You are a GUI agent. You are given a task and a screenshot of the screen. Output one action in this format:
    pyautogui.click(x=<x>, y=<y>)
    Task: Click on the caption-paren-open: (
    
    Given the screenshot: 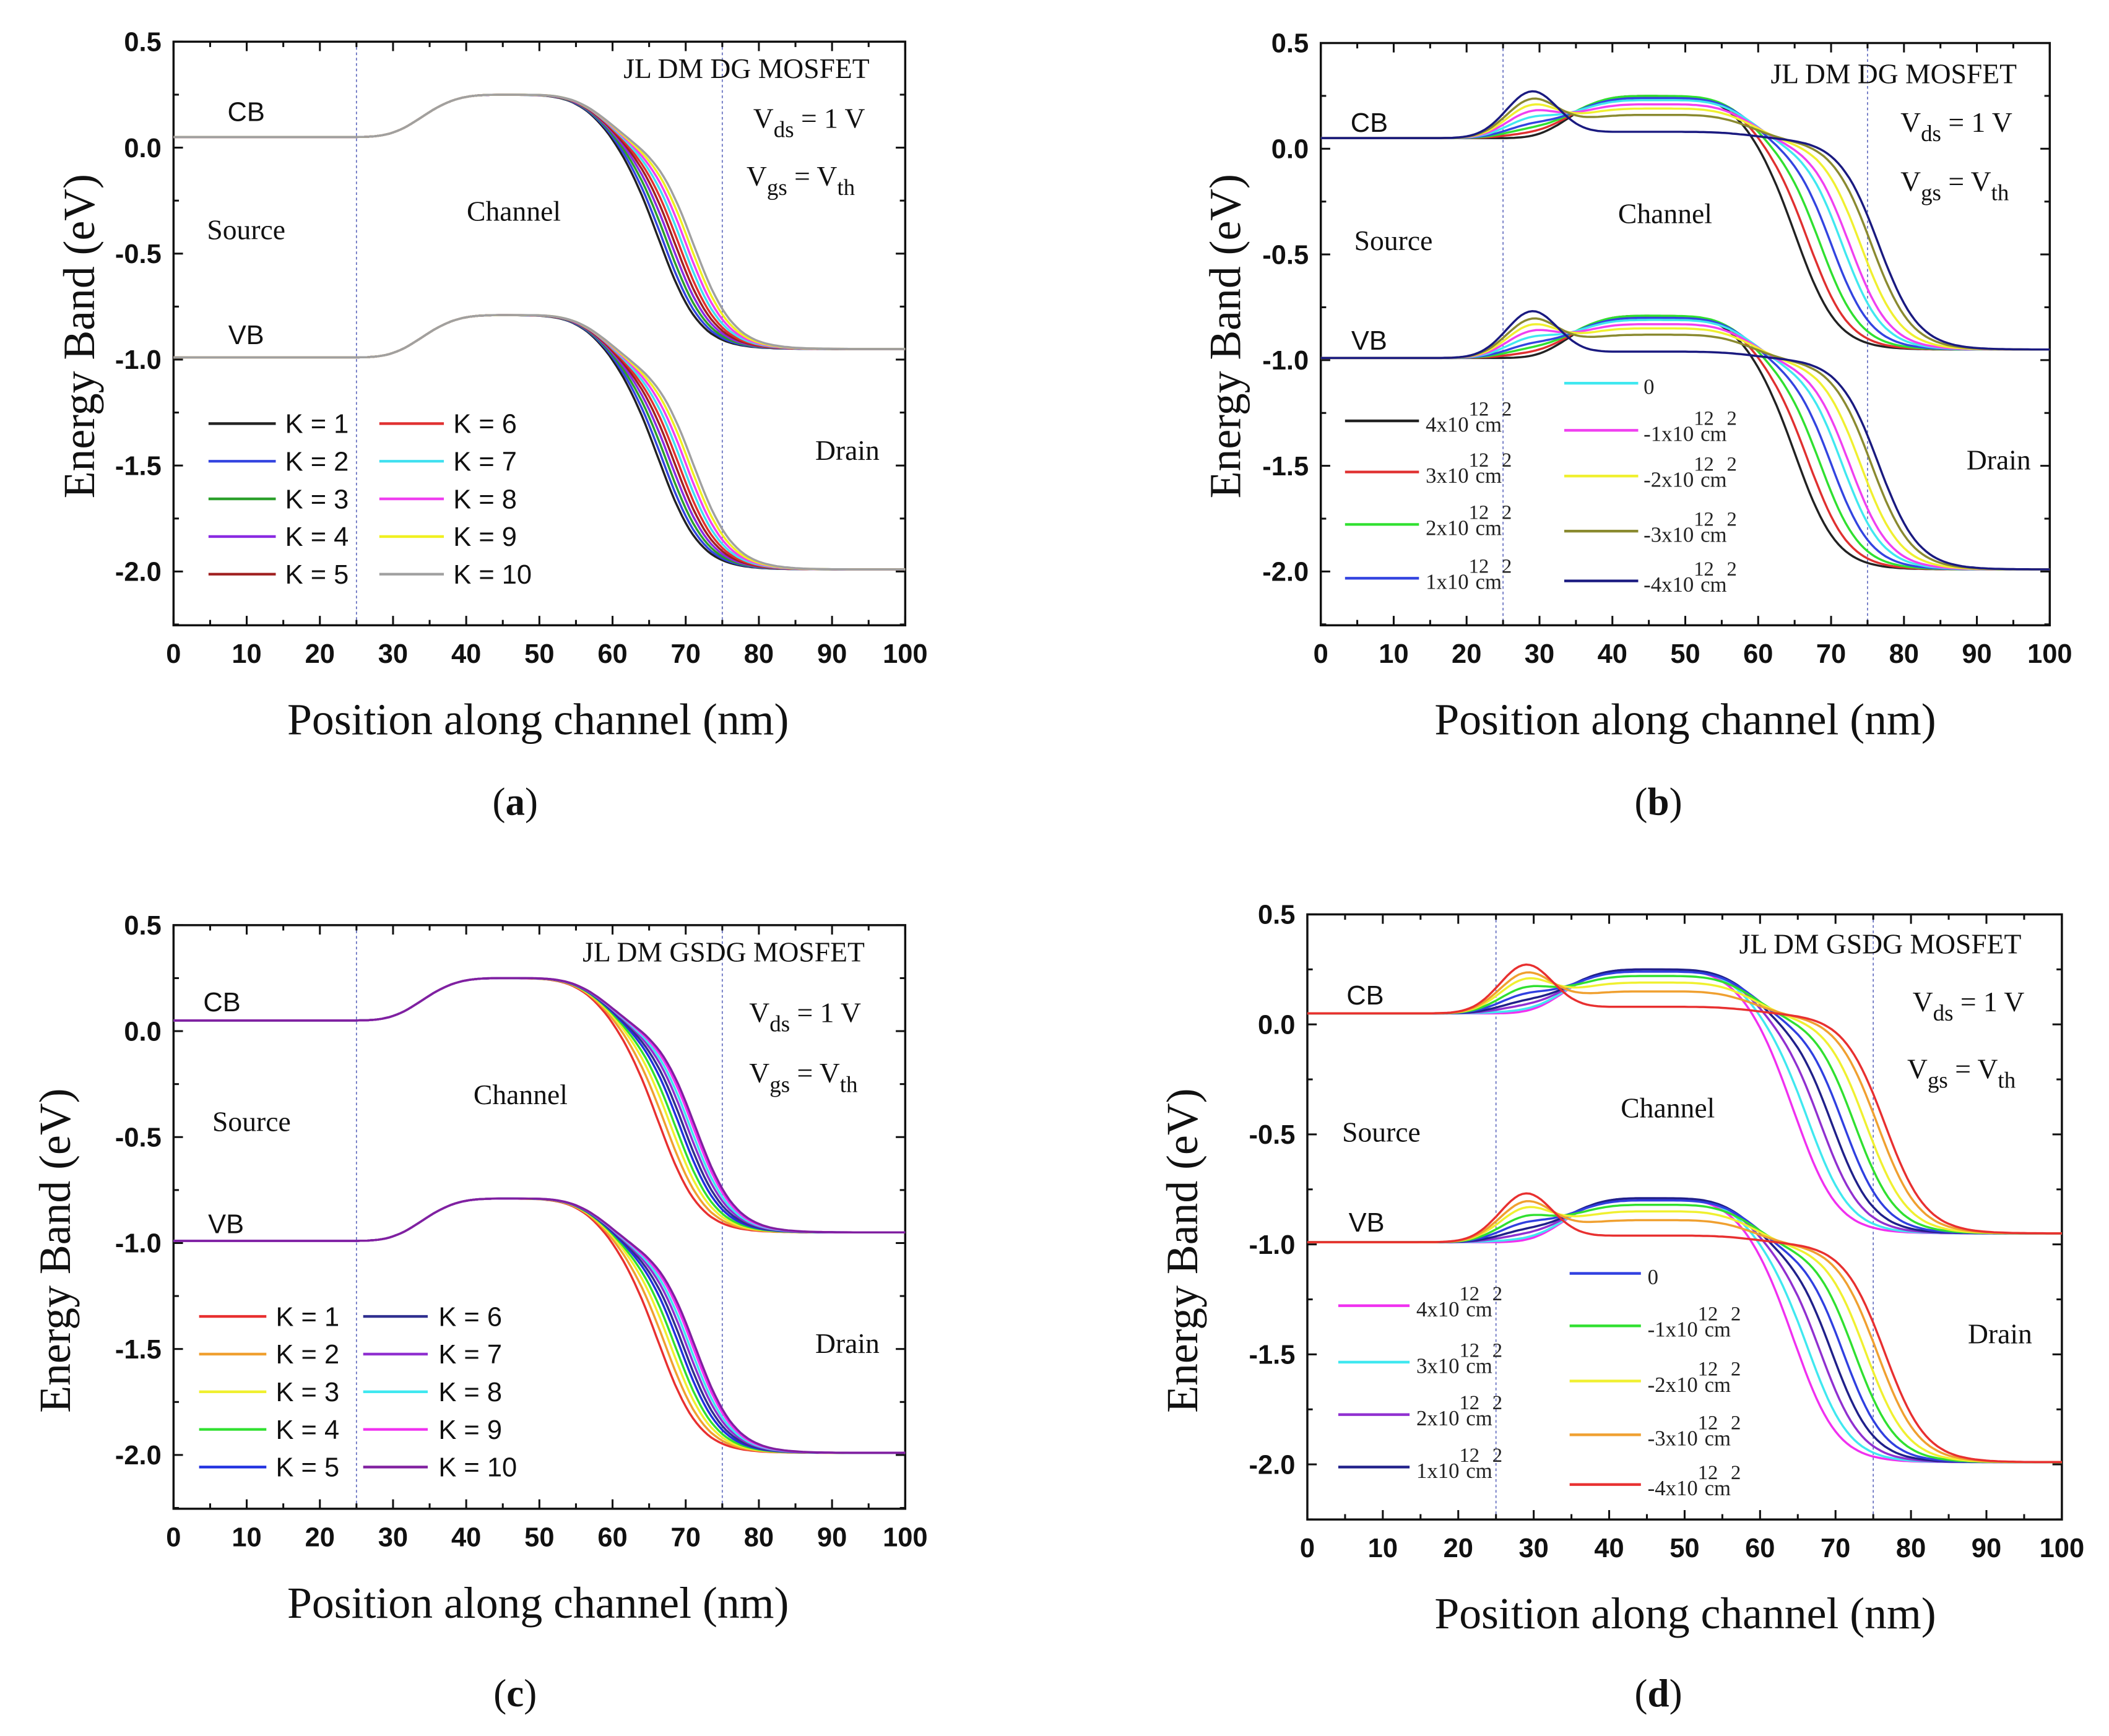 What is the action you would take?
    pyautogui.click(x=1642, y=802)
    